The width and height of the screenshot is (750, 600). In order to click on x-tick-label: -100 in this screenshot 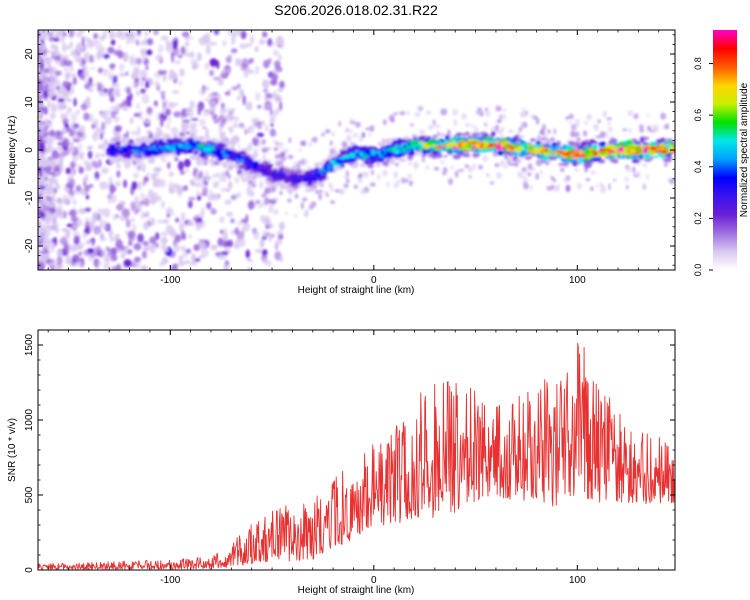, I will do `click(170, 280)`.